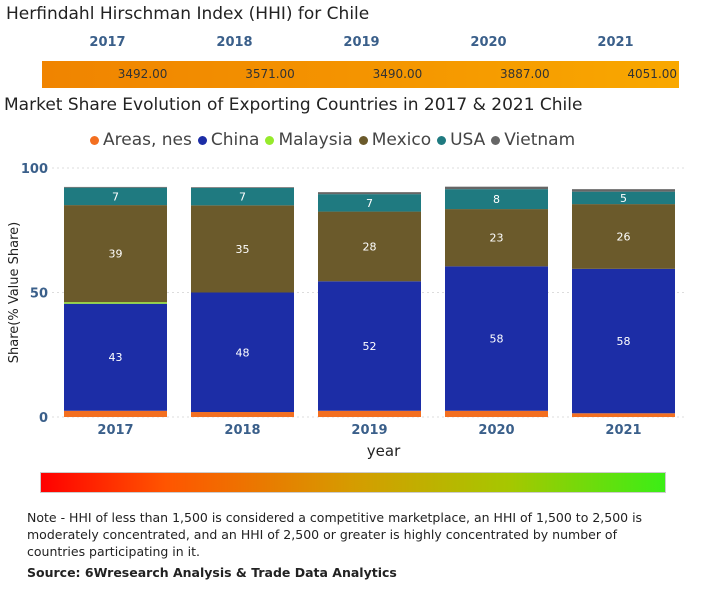  What do you see at coordinates (115, 430) in the screenshot?
I see `x-tick-label: 2017` at bounding box center [115, 430].